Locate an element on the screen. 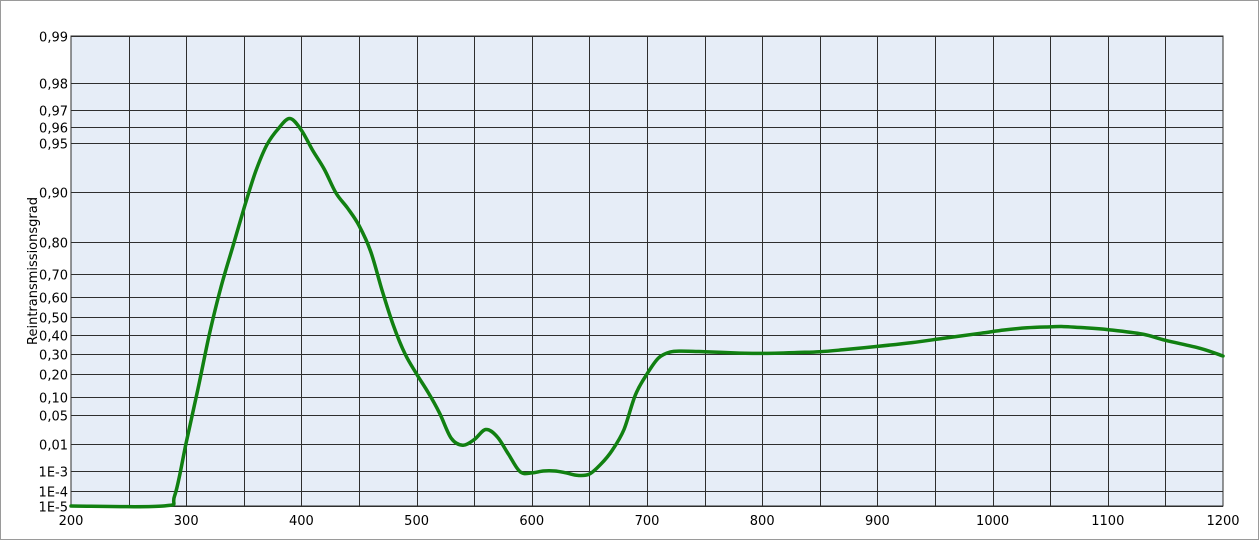 This screenshot has height=541, width=1259. y-tick-label: 0,96 is located at coordinates (53, 129).